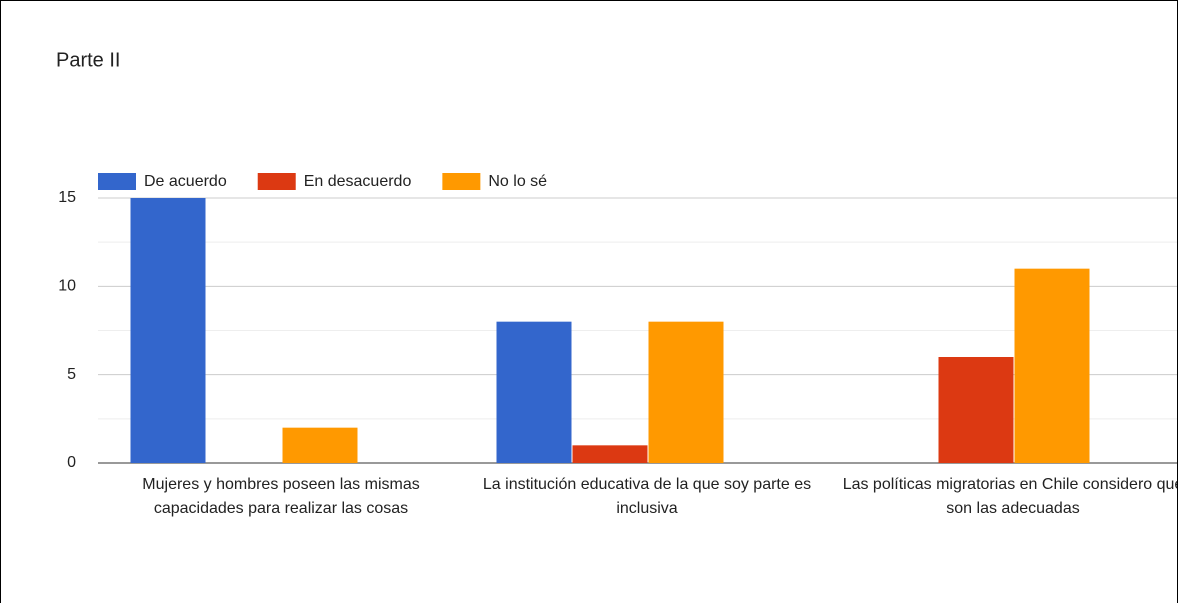  What do you see at coordinates (71, 462) in the screenshot?
I see `y-tick-label: 0` at bounding box center [71, 462].